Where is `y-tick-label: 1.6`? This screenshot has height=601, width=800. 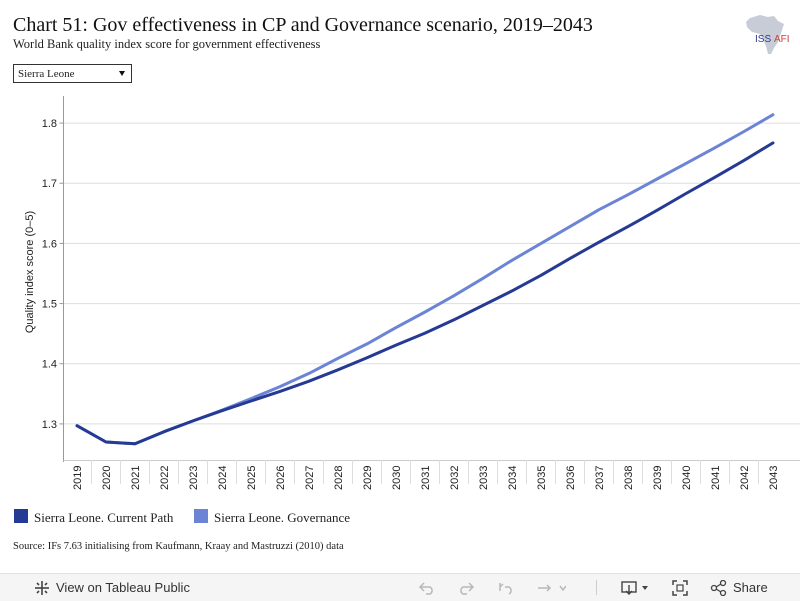
y-tick-label: 1.6 is located at coordinates (49, 244).